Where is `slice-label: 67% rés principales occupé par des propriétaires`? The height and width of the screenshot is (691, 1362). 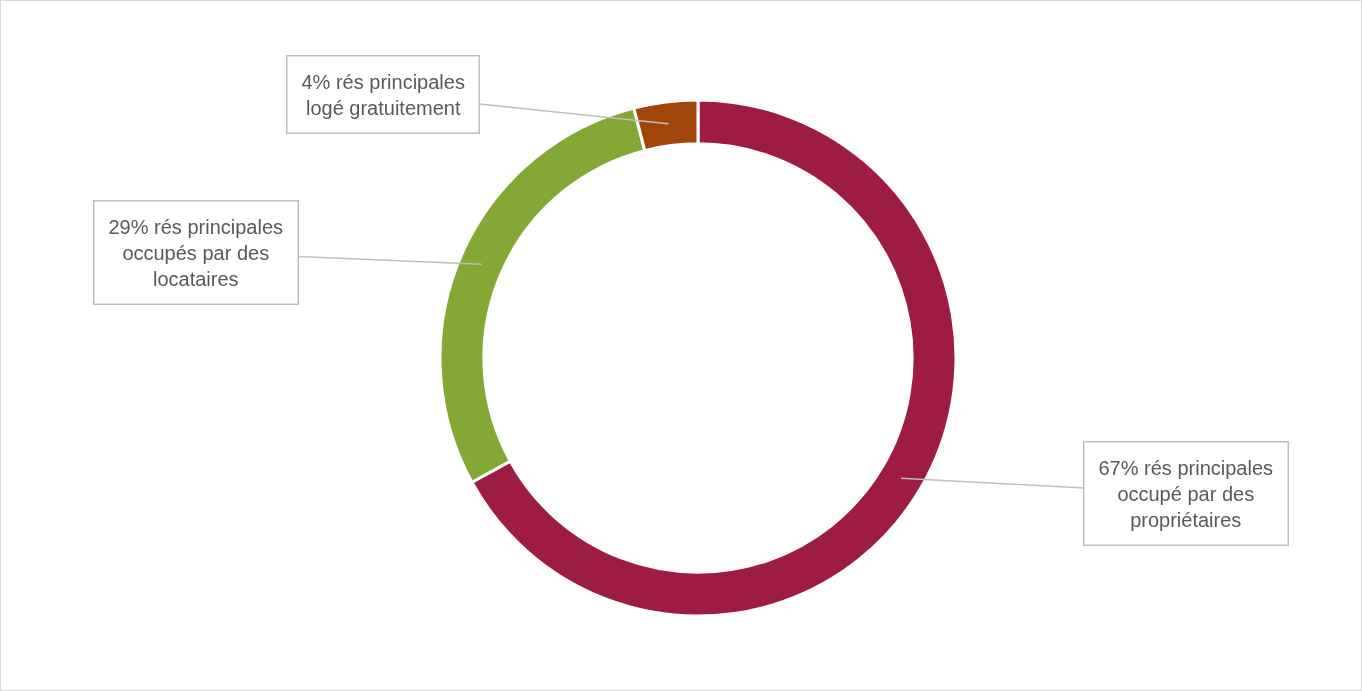 slice-label: 67% rés principales occupé par des propriétaires is located at coordinates (1186, 493).